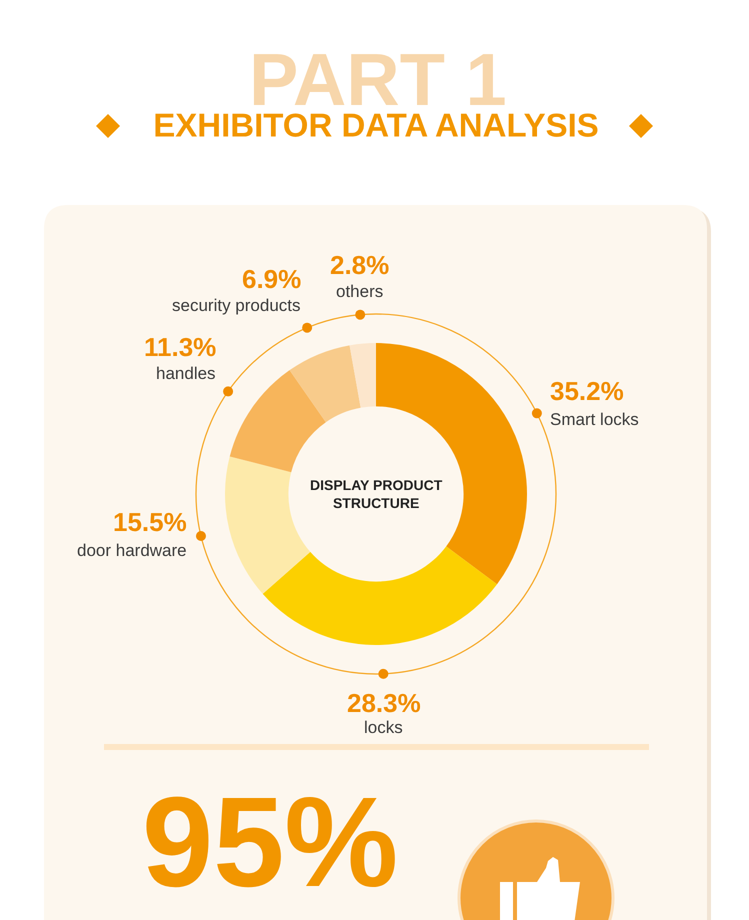 This screenshot has width=749, height=920. What do you see at coordinates (150, 522) in the screenshot?
I see `data-label: 15.5%` at bounding box center [150, 522].